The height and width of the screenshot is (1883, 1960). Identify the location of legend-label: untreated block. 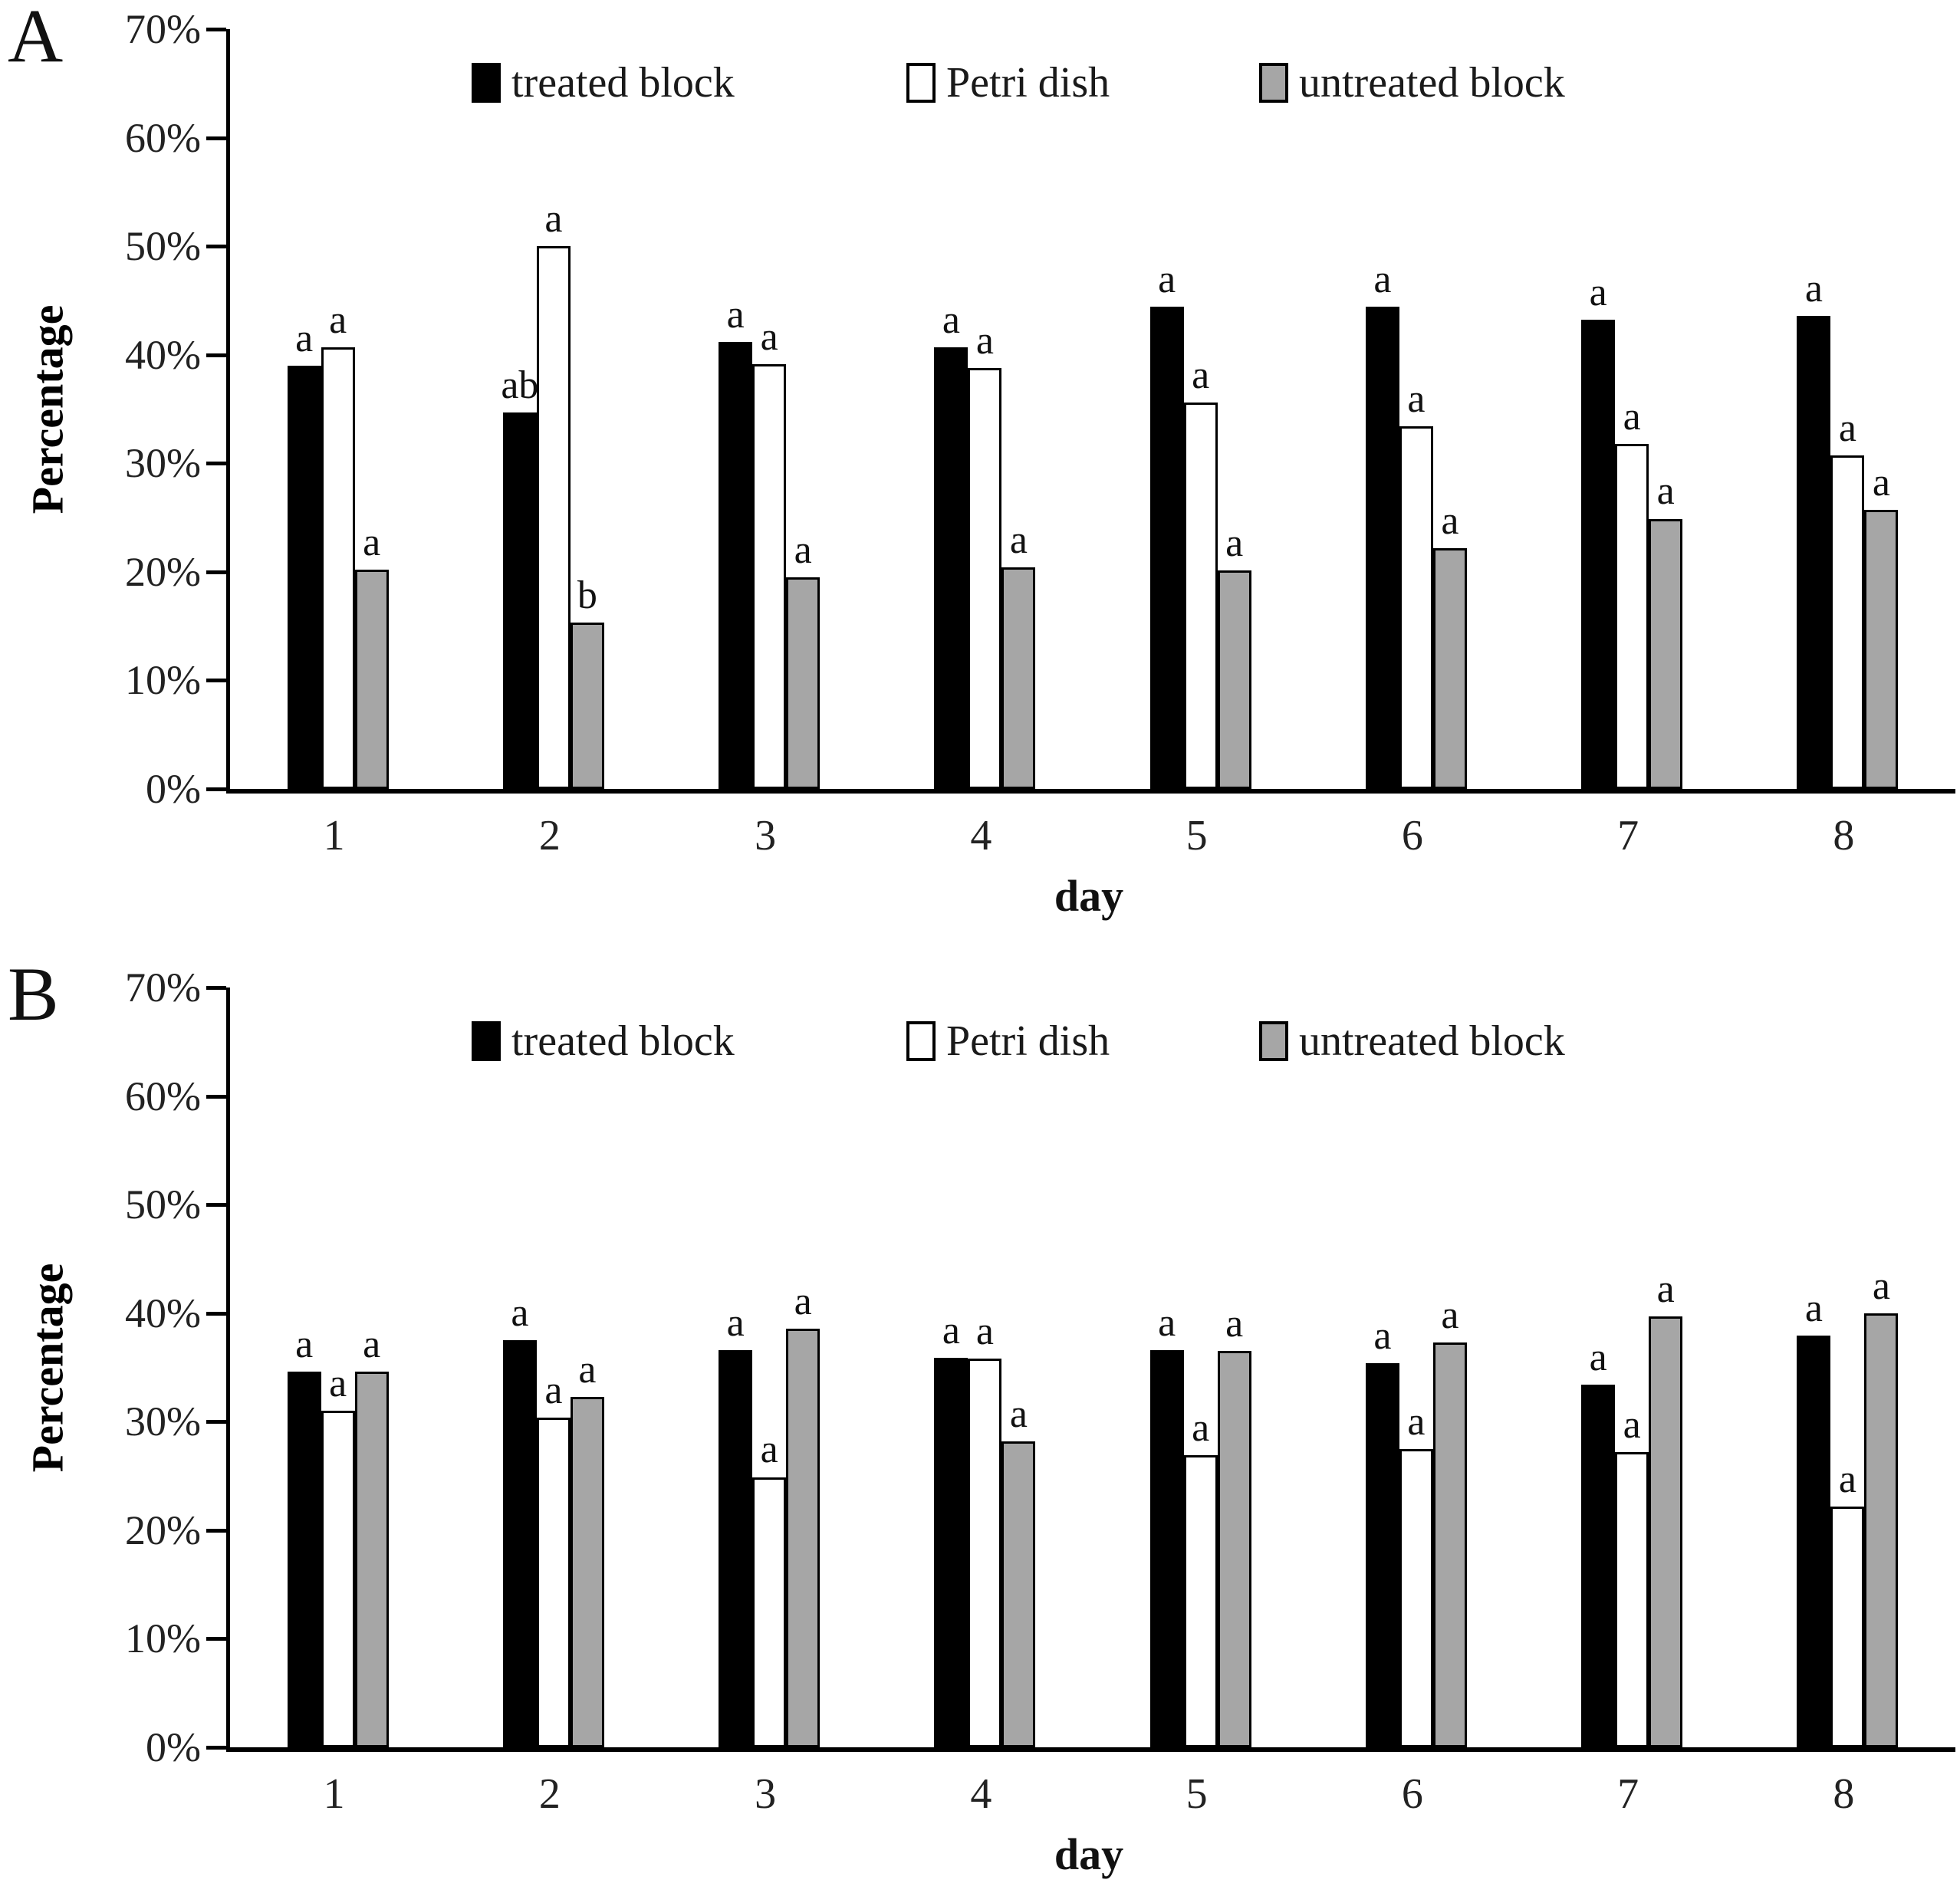
(1432, 1041).